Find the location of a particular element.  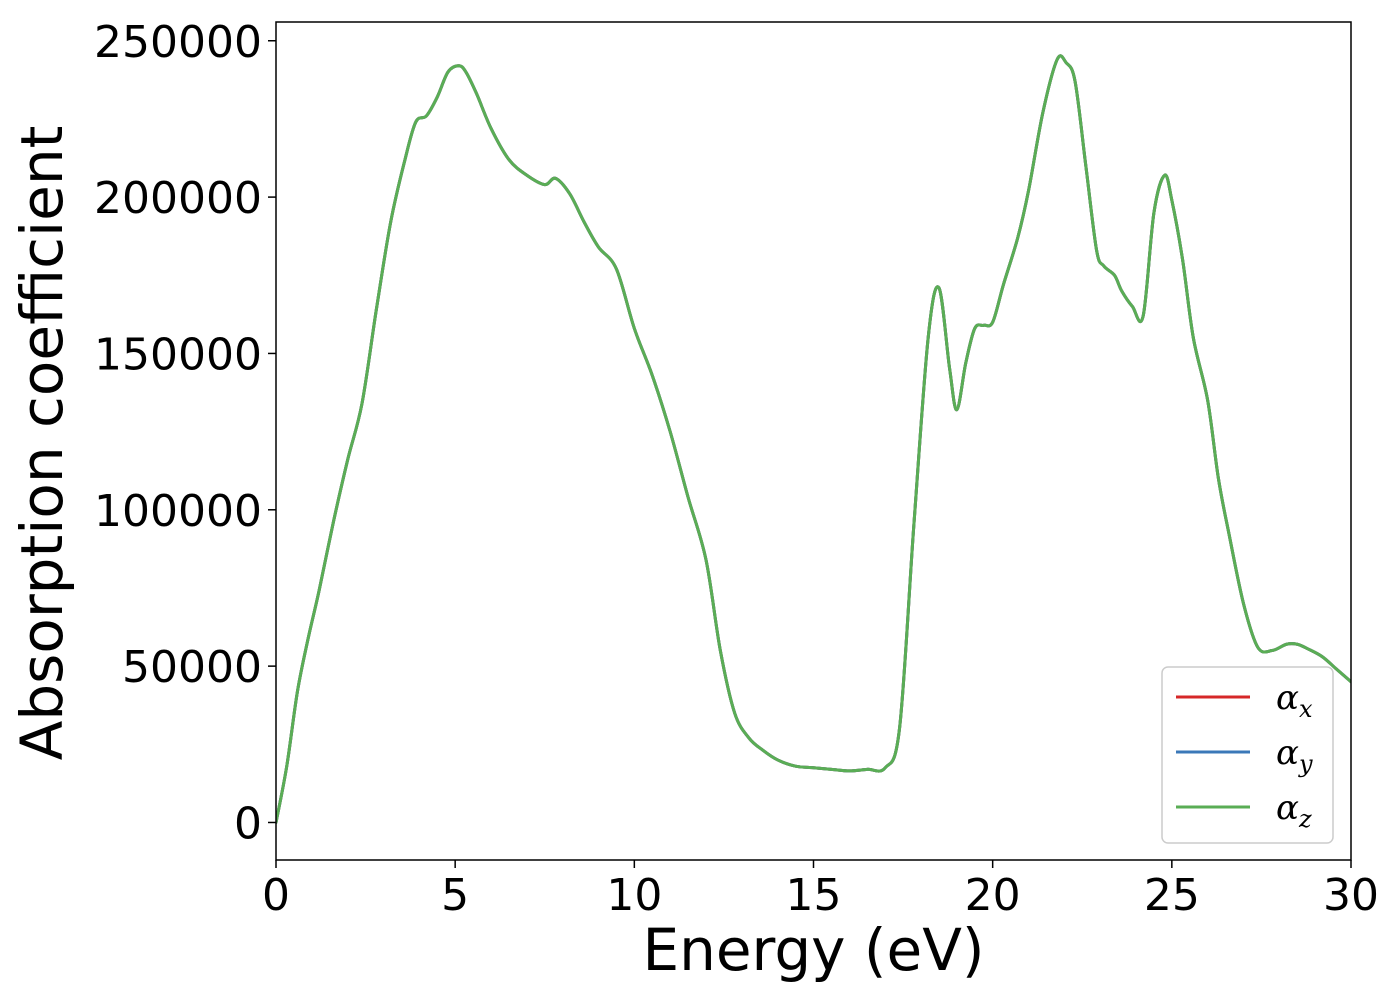

legend-entry-alpha-z: αz is located at coordinates (1244, 810).